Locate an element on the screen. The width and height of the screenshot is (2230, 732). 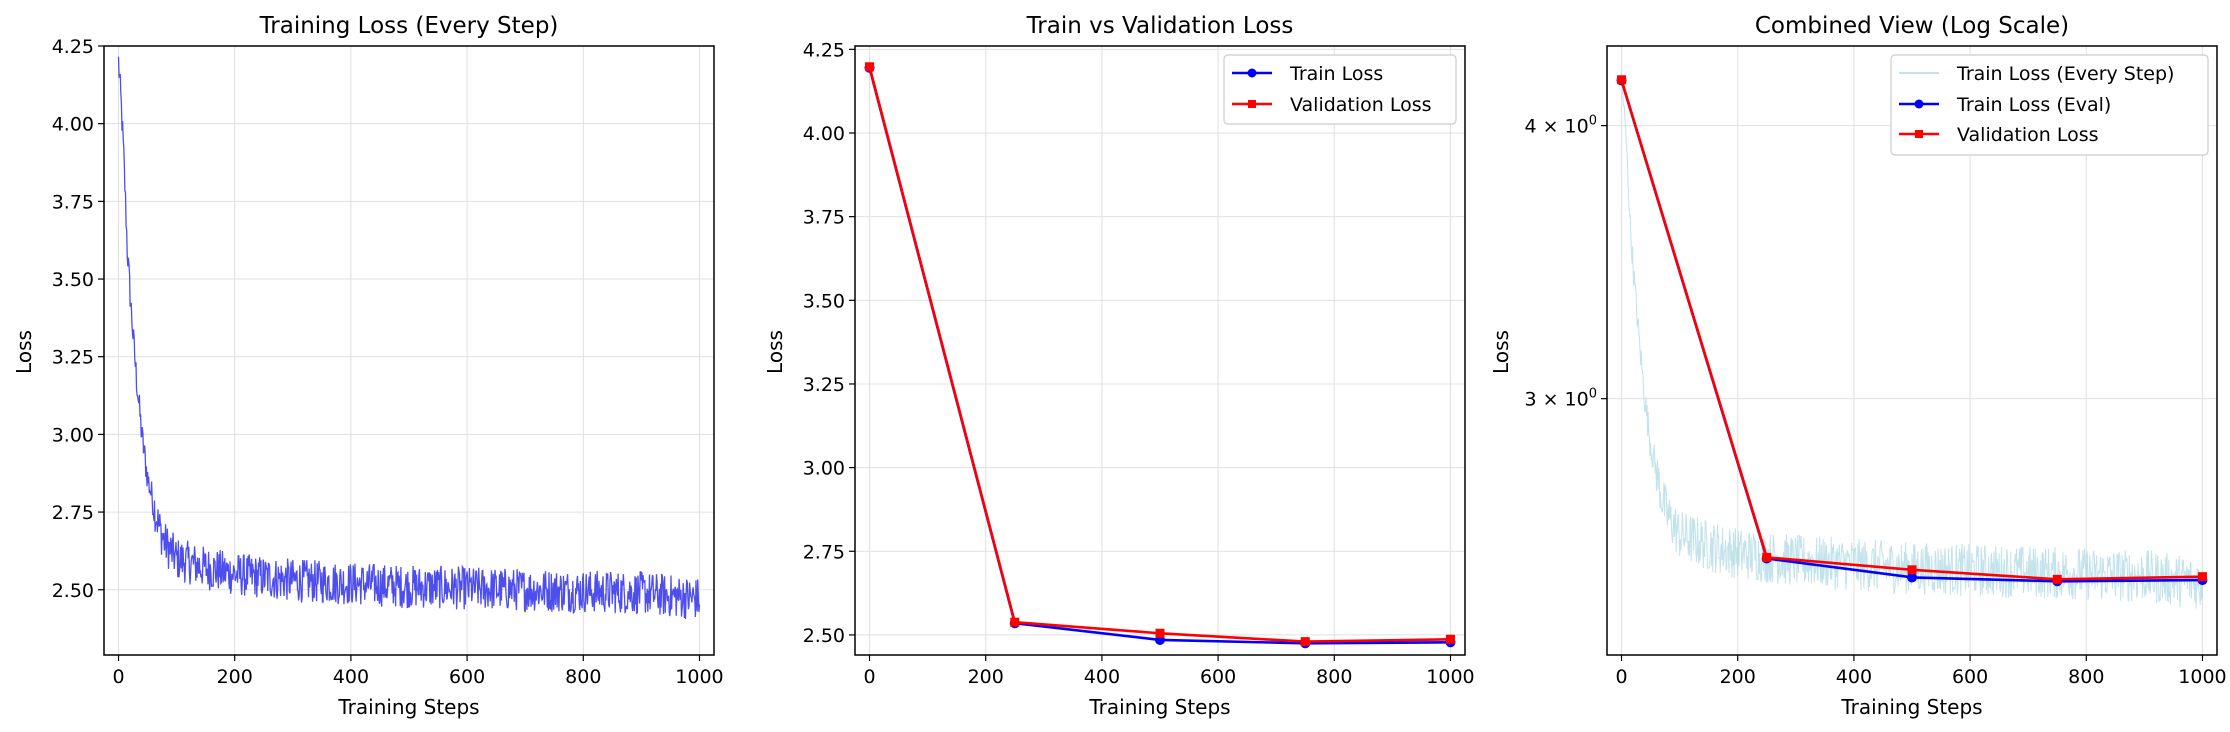
legend-label-train-loss-every-step: Train Loss (Every Step) is located at coordinates (2065, 74).